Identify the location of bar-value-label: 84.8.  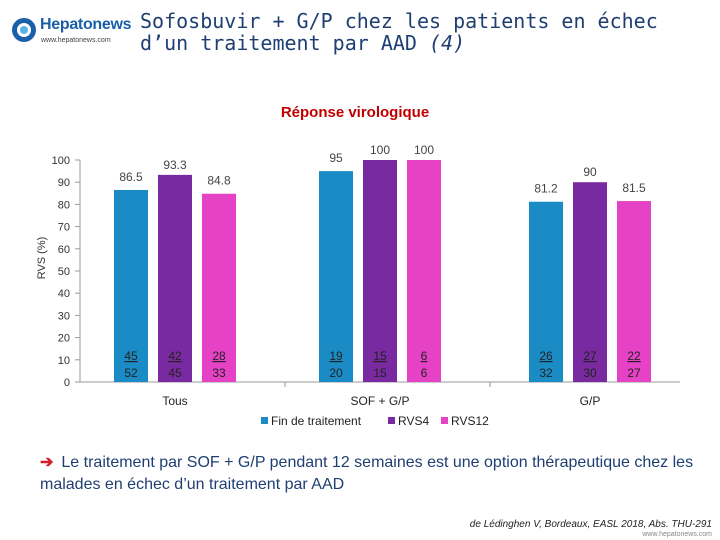
(219, 181).